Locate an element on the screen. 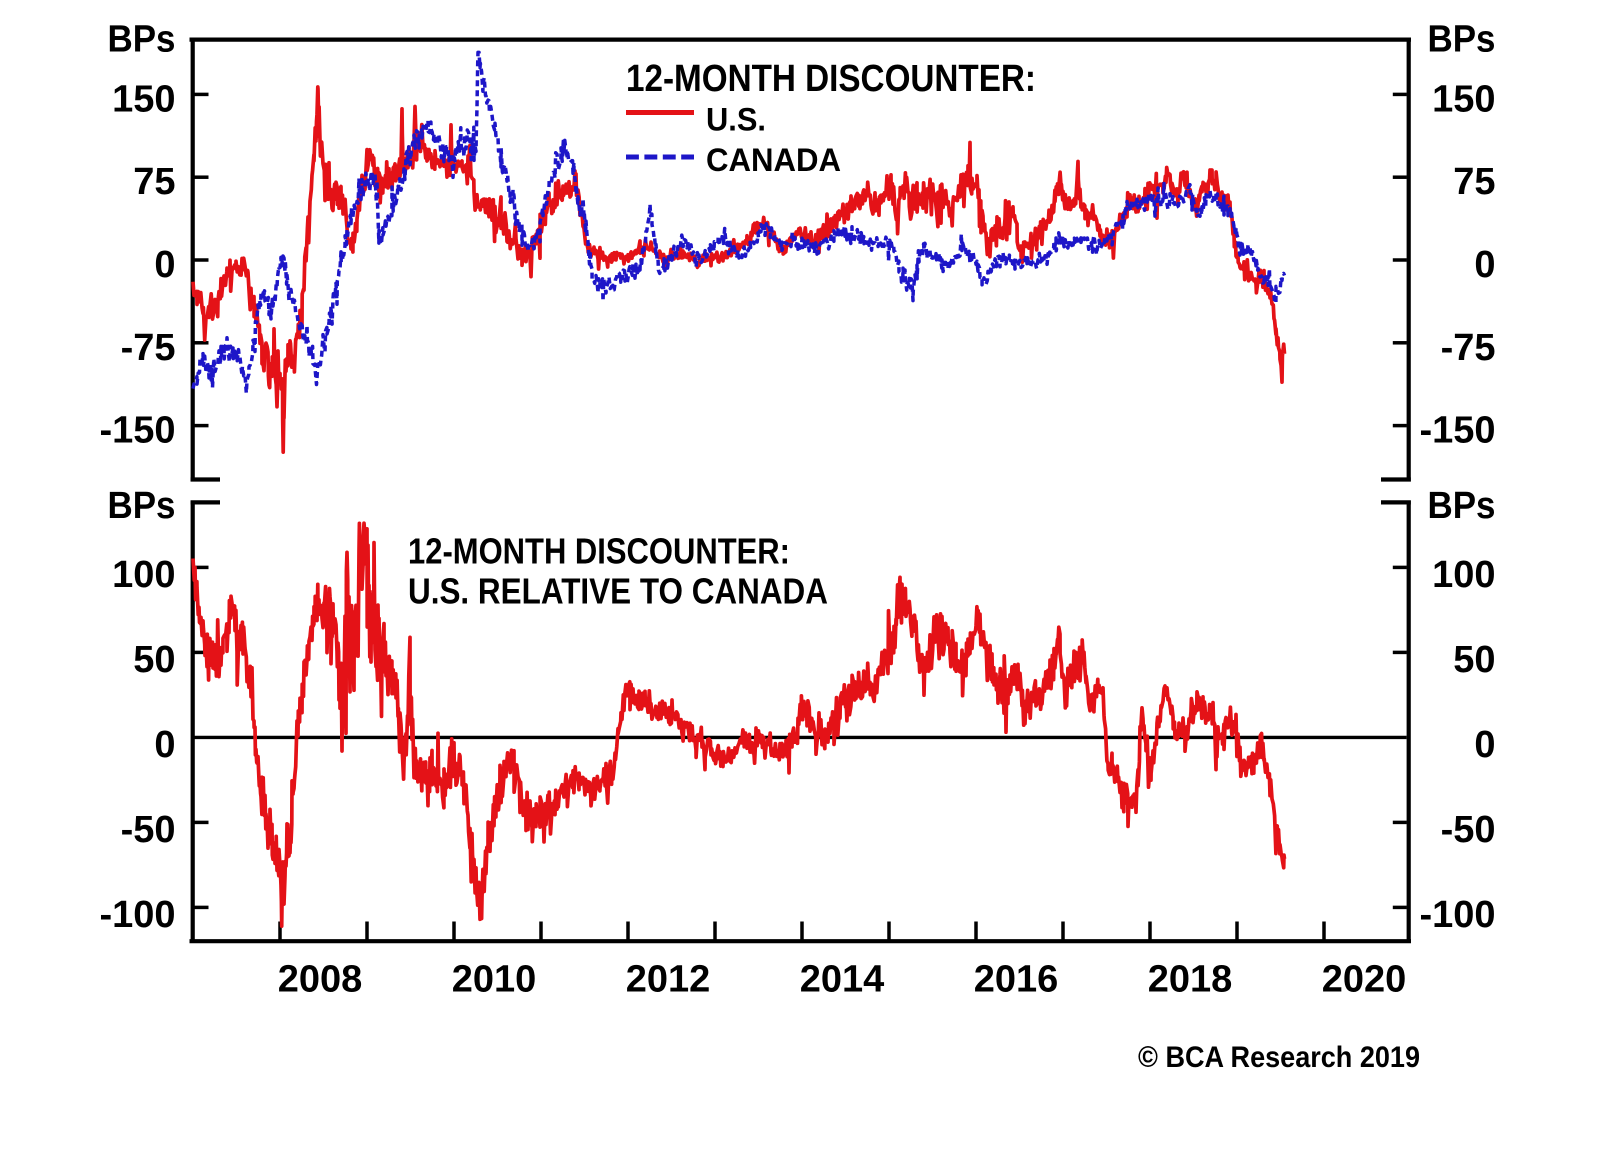  svg-text: U.S. is located at coordinates (736, 120).